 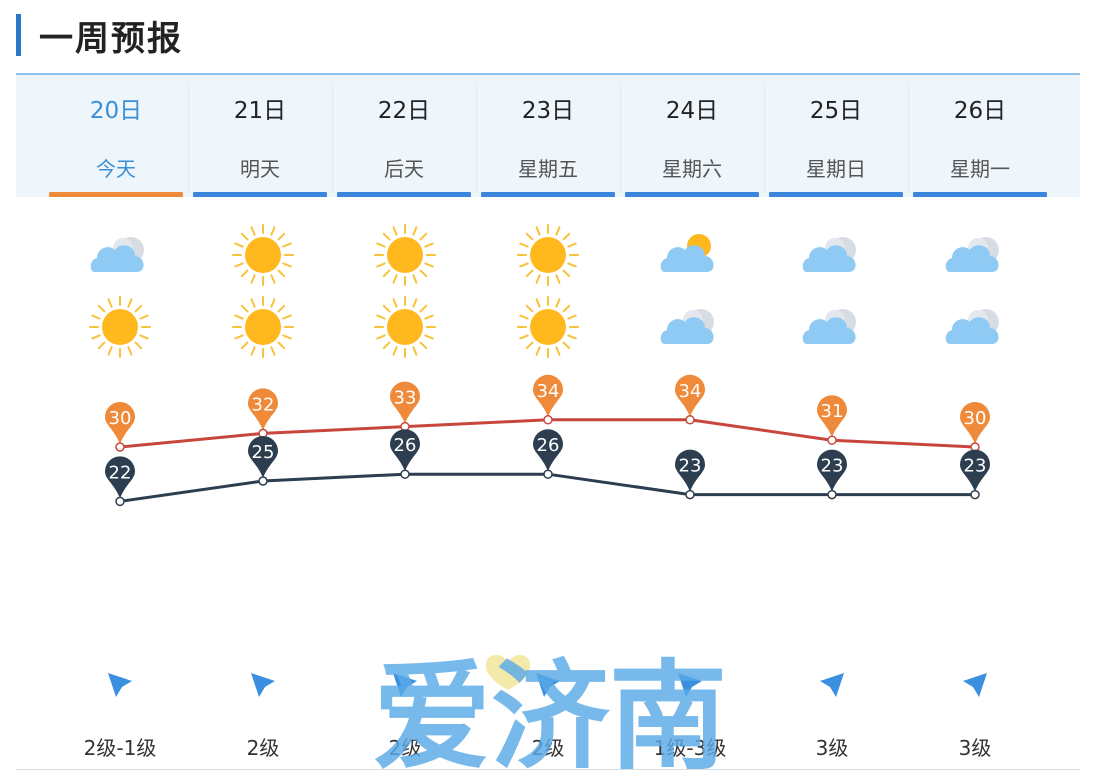 What do you see at coordinates (116, 111) in the screenshot?
I see `tab-date: 20日` at bounding box center [116, 111].